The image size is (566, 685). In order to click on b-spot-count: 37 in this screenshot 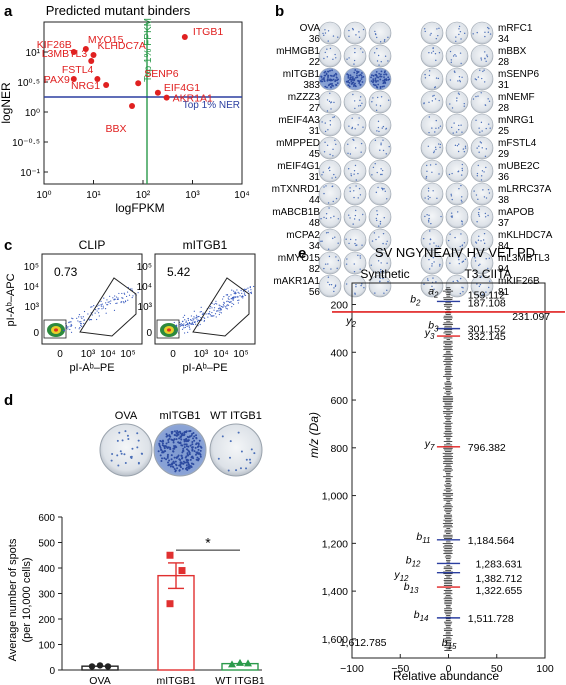, I will do `click(504, 223)`.